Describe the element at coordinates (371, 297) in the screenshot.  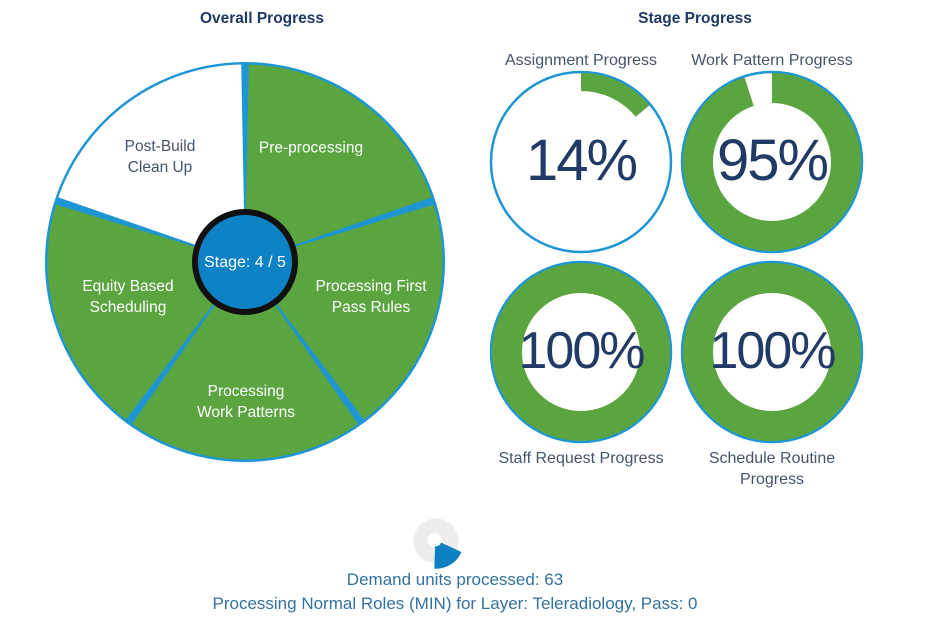
I see `pie-slice-label-processing-first-pass-rules: Processing First Pass Rules` at that location.